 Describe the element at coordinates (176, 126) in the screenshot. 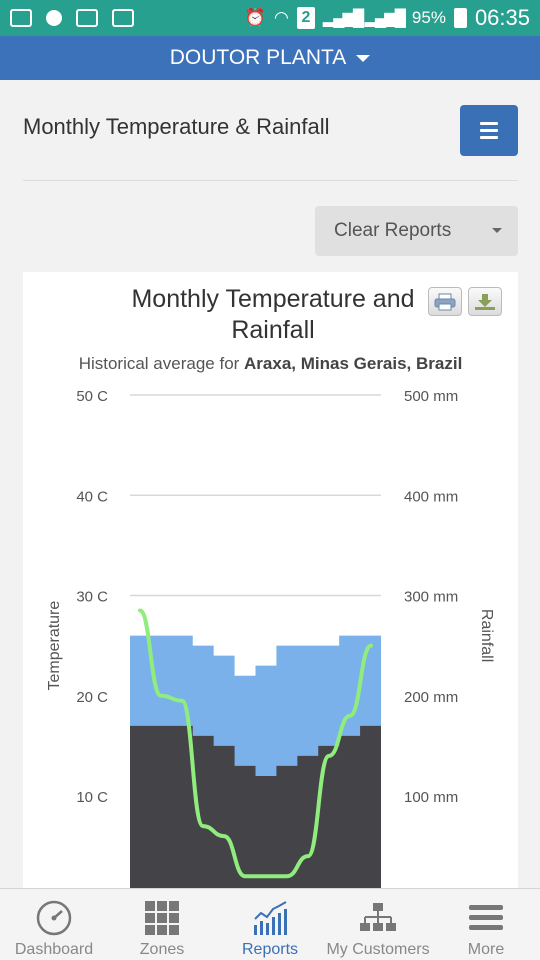

I see `page-title: Monthly Temperature & Rainfall` at that location.